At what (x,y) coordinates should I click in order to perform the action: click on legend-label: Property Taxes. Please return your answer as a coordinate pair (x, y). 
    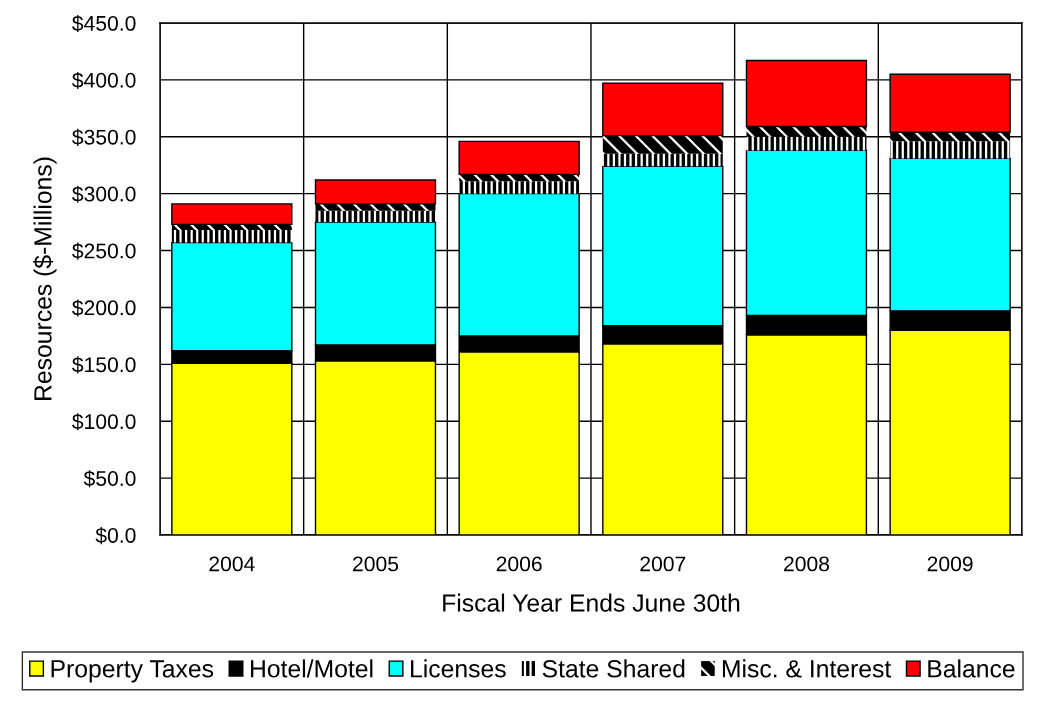
    Looking at the image, I should click on (132, 671).